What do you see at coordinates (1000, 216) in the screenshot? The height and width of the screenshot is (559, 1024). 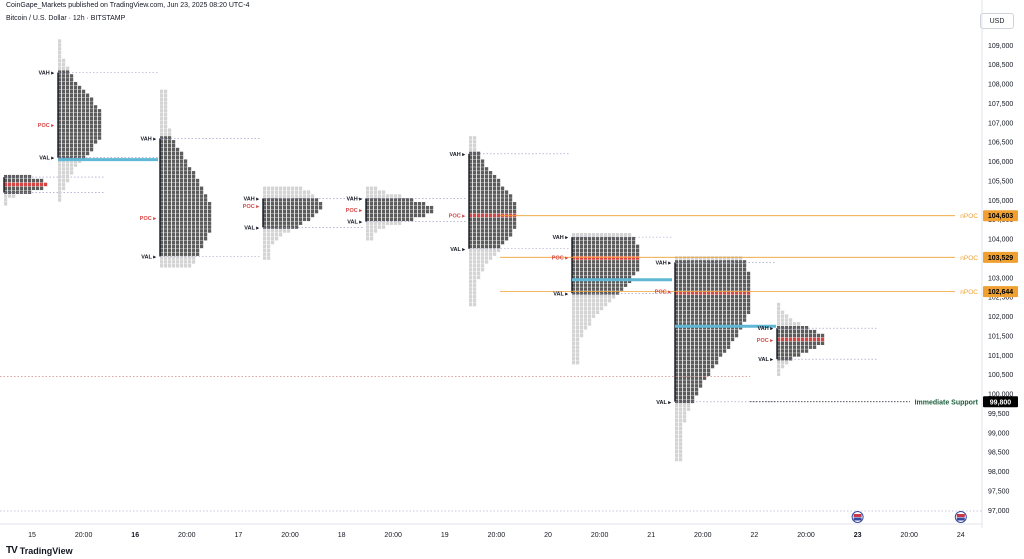 I see `npoc-badge-value: 104,603` at bounding box center [1000, 216].